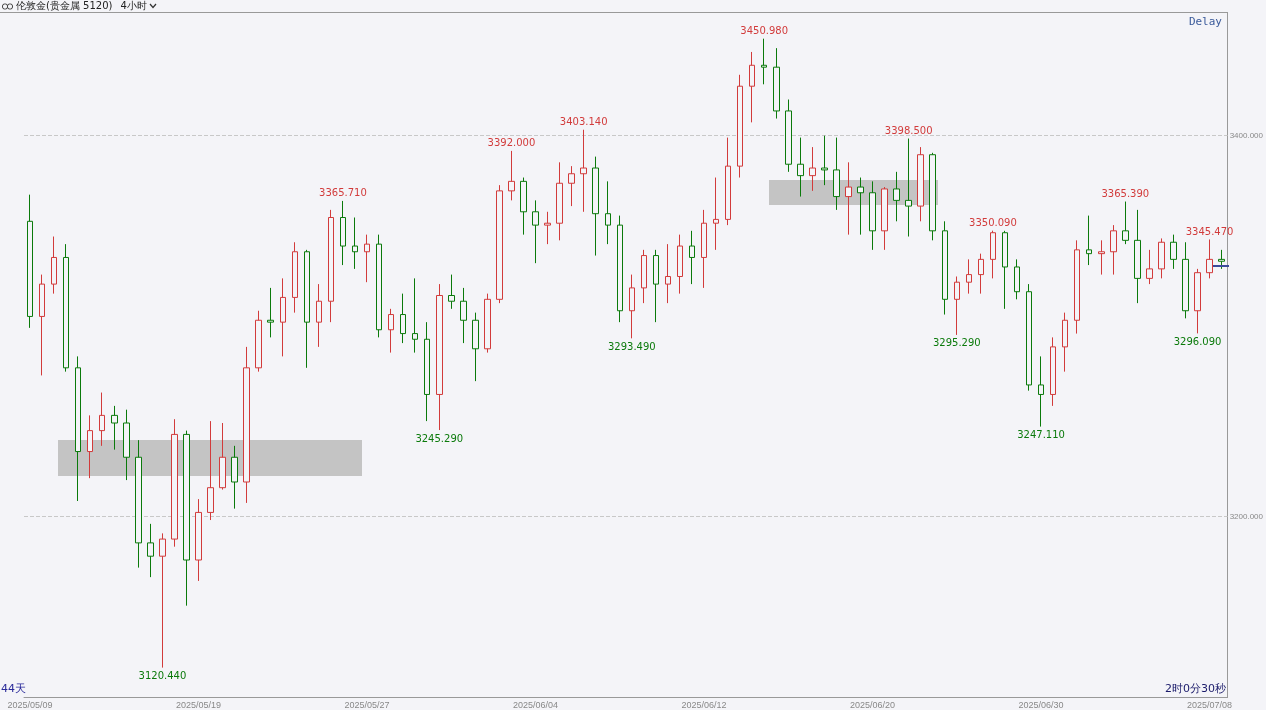 The width and height of the screenshot is (1266, 710). Describe the element at coordinates (993, 223) in the screenshot. I see `annotation: 3350.090` at that location.